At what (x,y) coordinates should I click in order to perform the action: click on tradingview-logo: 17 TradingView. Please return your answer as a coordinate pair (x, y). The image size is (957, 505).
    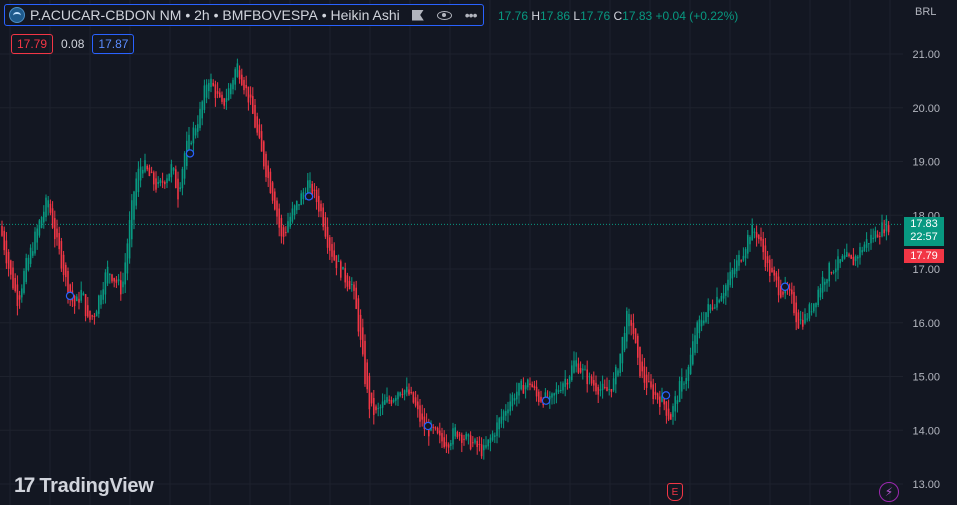
    Looking at the image, I should click on (84, 486).